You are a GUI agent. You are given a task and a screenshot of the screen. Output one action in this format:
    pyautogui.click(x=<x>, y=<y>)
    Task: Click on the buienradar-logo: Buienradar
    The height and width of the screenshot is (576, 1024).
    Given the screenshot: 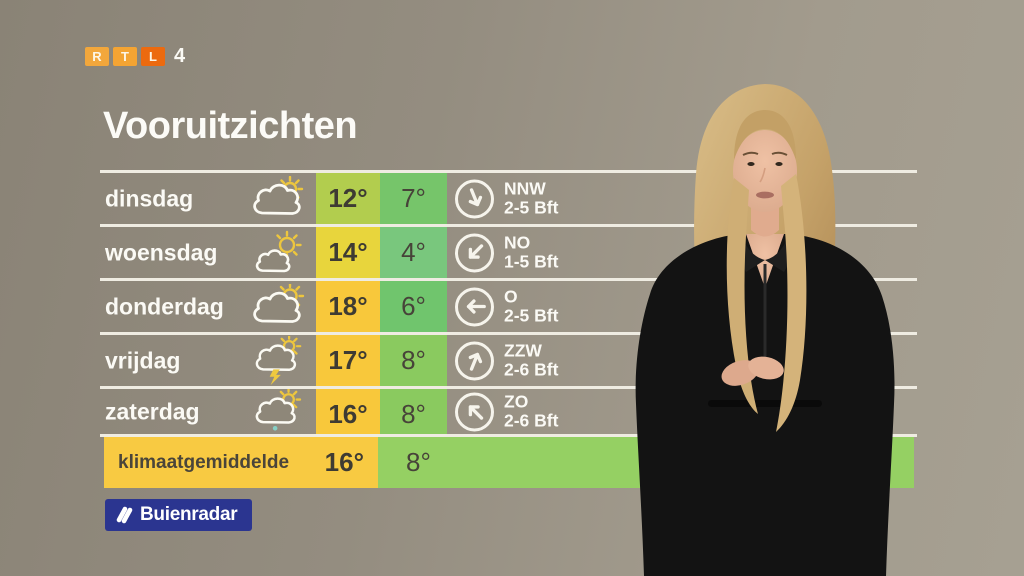 What is the action you would take?
    pyautogui.click(x=178, y=515)
    